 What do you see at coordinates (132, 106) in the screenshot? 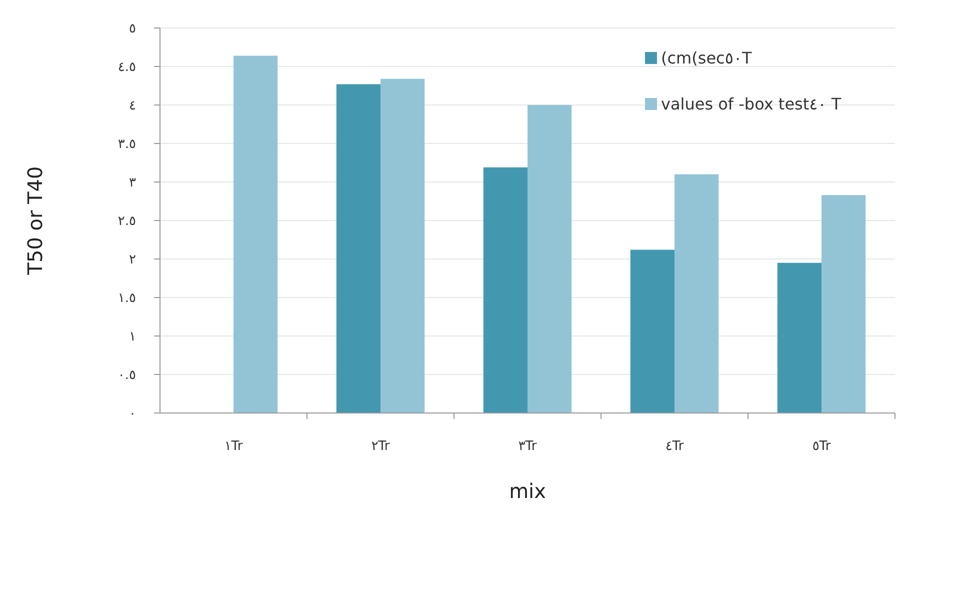
I see `y-tick-label: ٤` at bounding box center [132, 106].